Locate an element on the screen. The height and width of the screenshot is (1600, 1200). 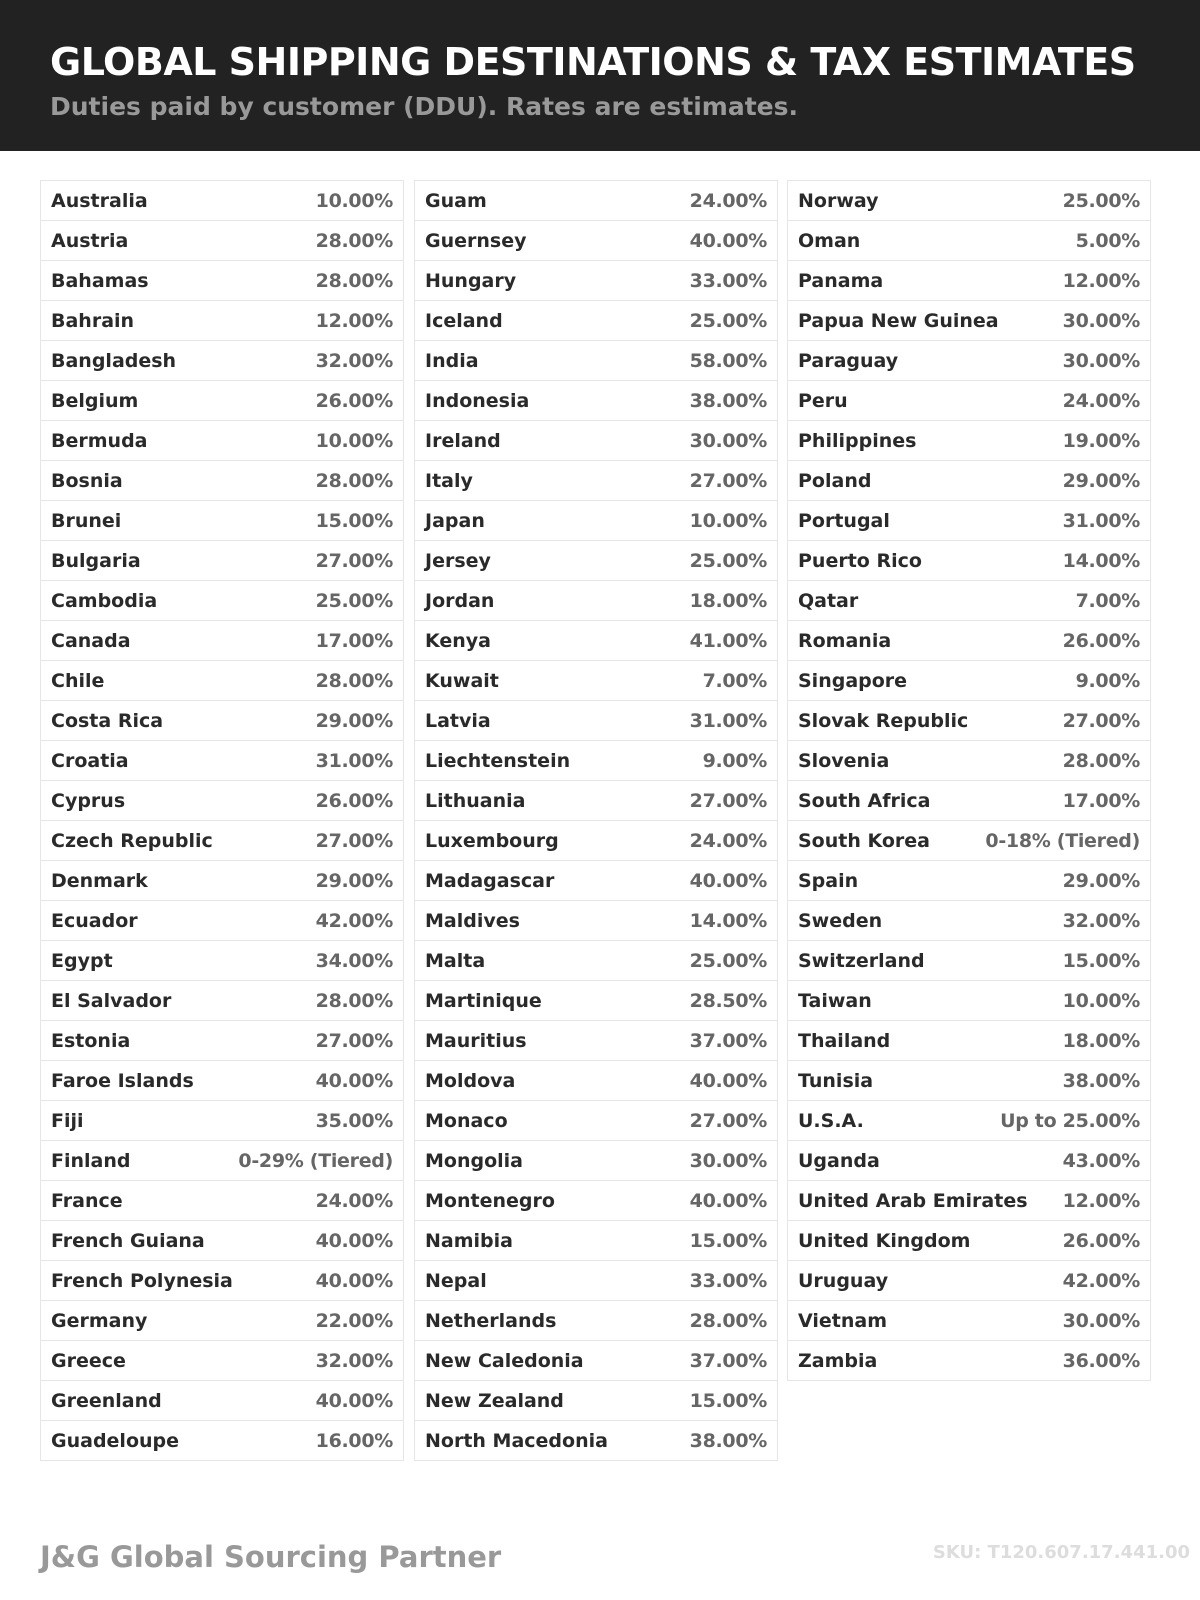
country-name: Luxembourg is located at coordinates (492, 840).